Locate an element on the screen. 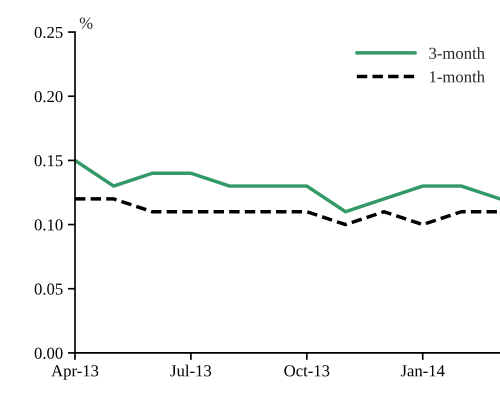 The height and width of the screenshot is (401, 500). x-tick-label: Apr-13 is located at coordinates (74, 372).